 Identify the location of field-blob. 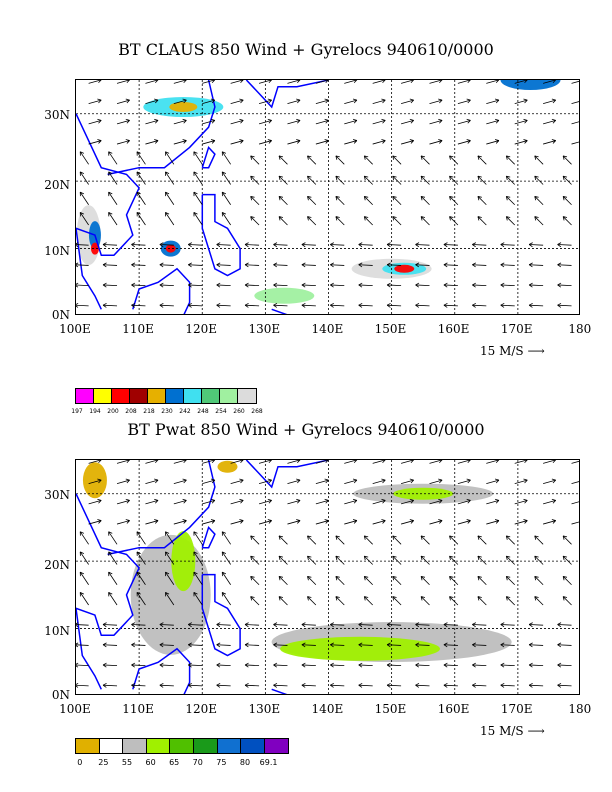
(404, 268).